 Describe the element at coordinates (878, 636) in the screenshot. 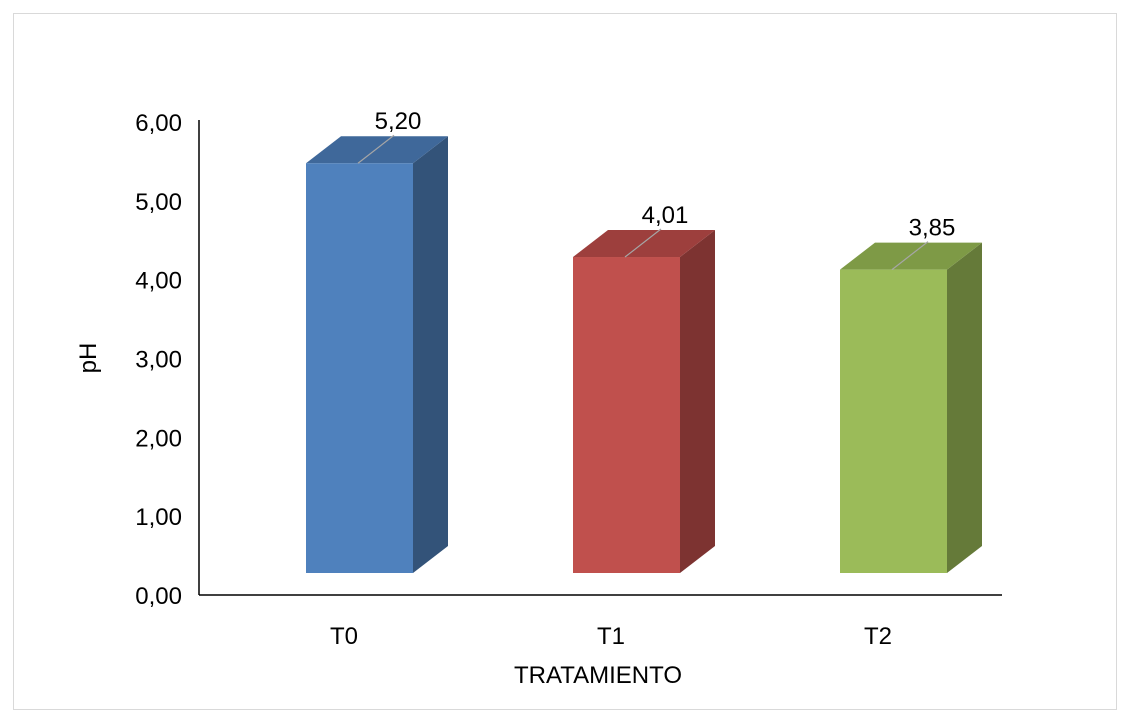

I see `x-tick-label: T2` at that location.